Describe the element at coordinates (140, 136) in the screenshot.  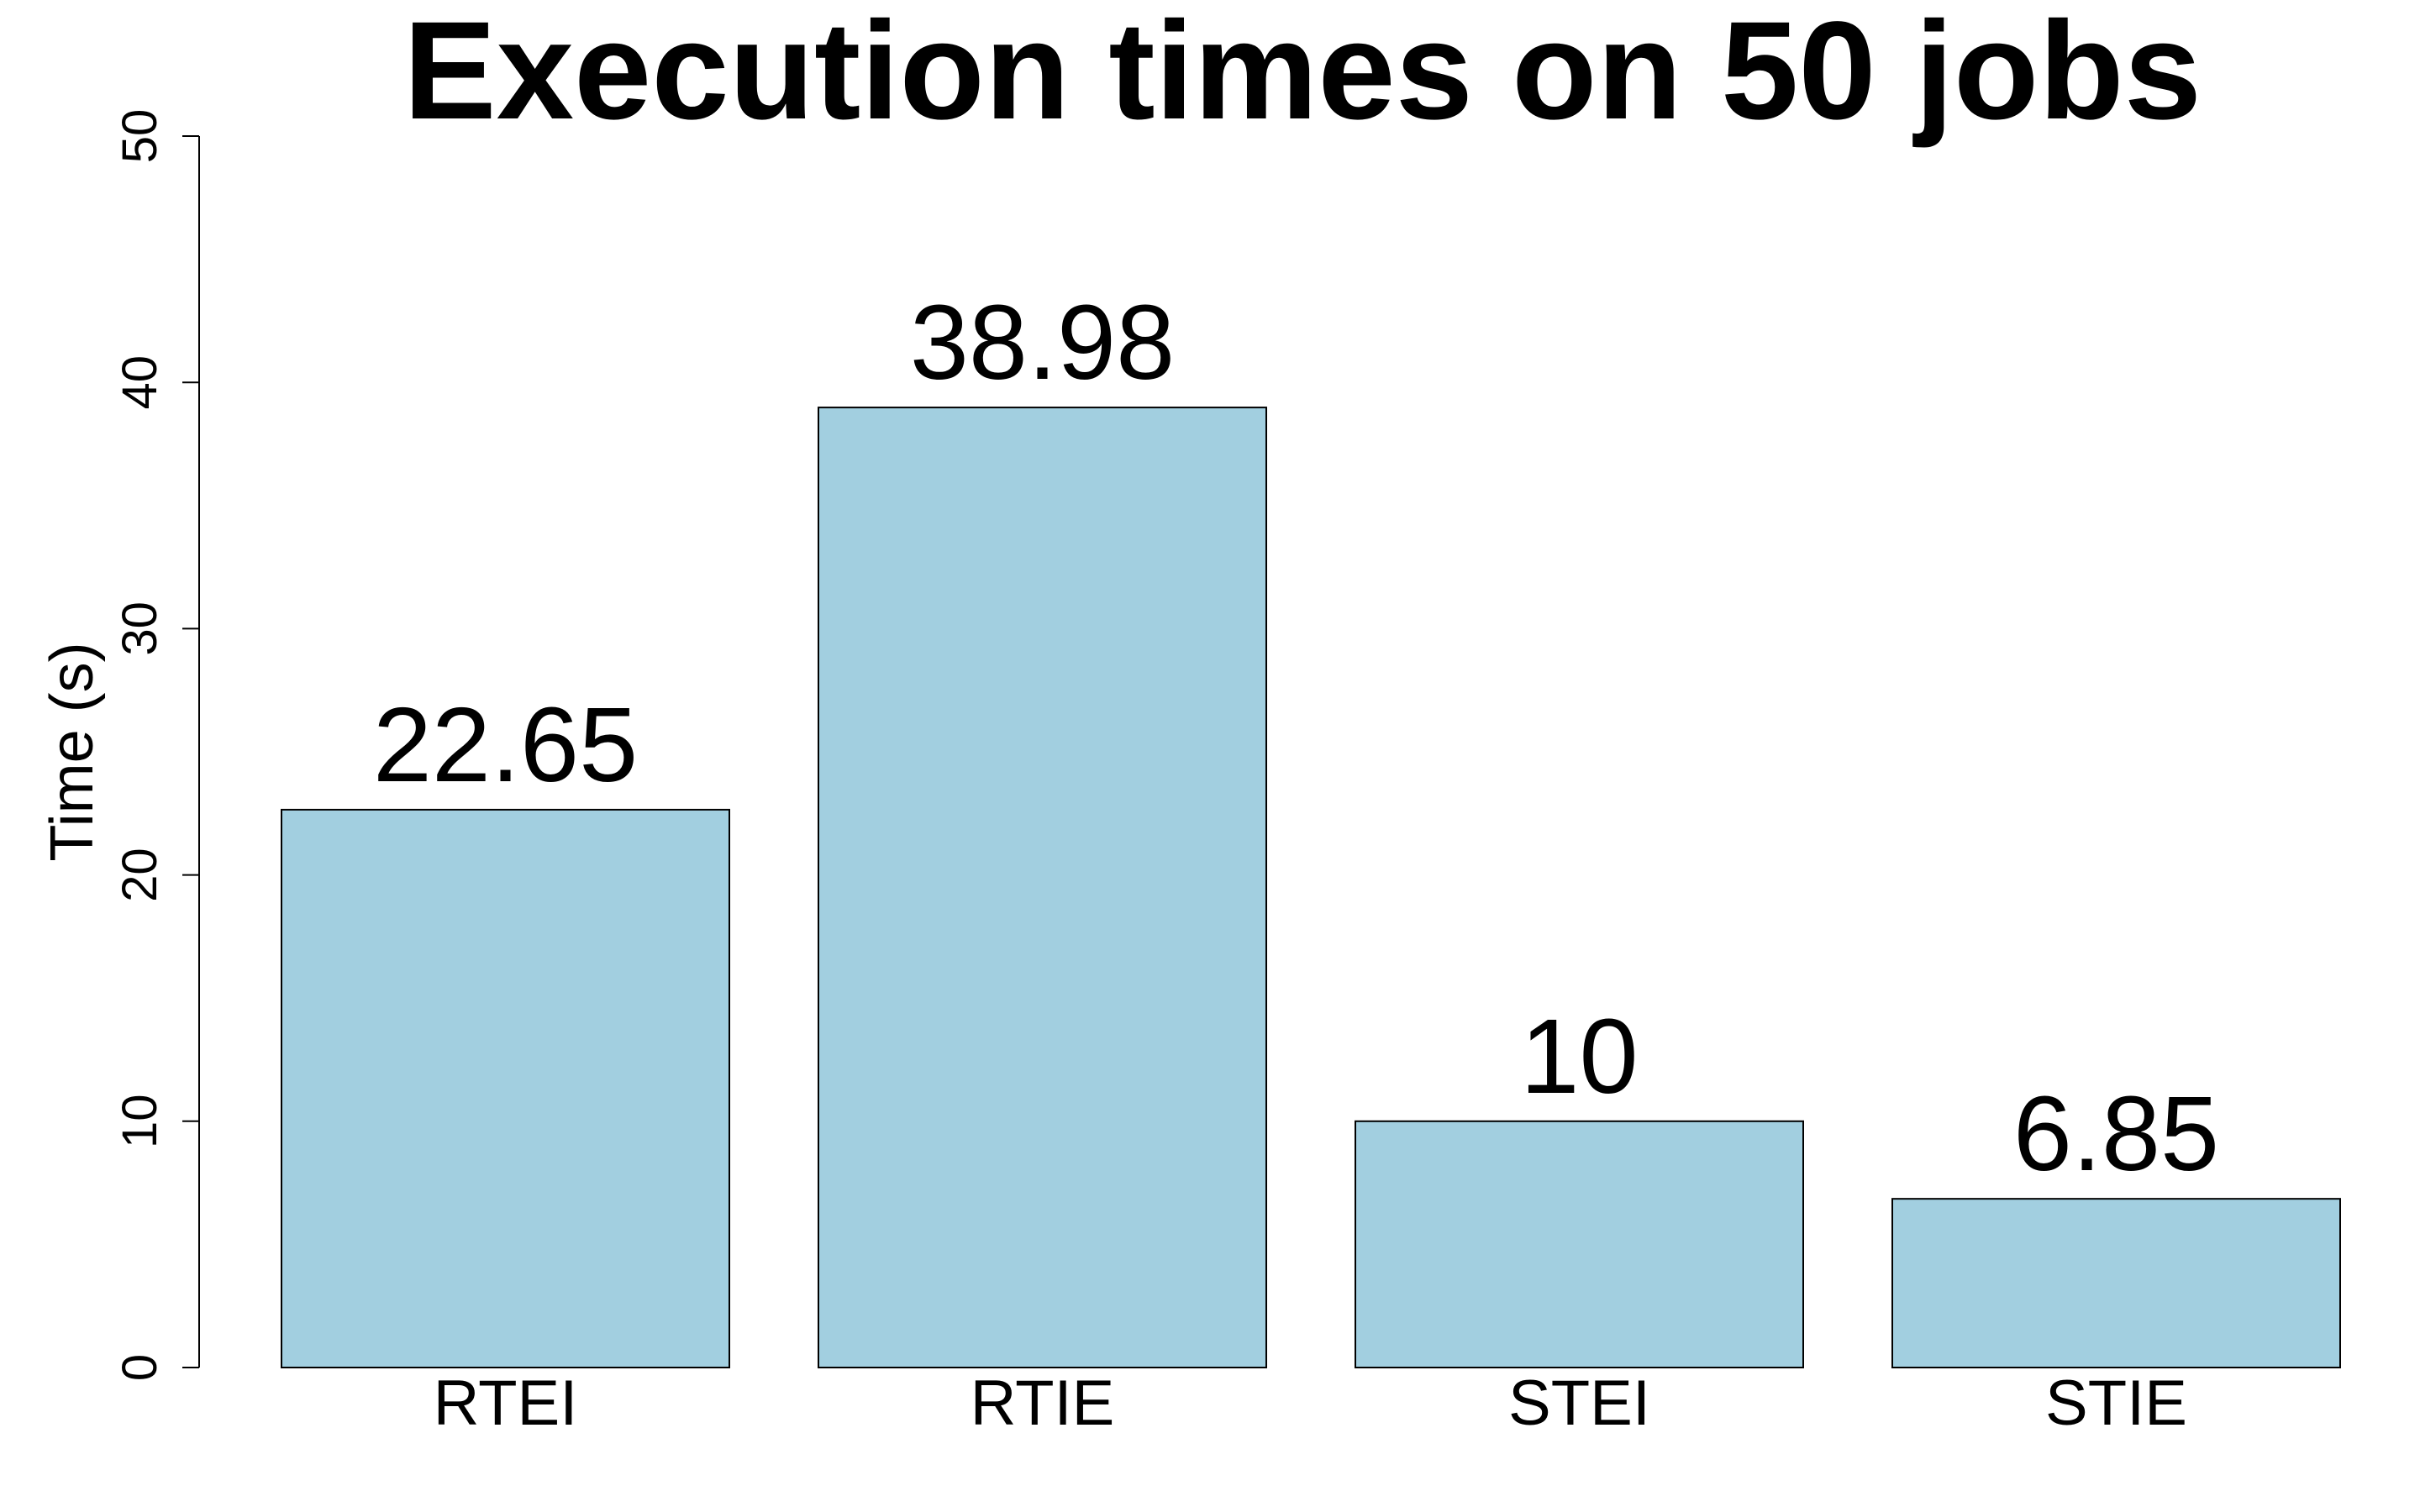
I see `y-tick-label: 50` at that location.